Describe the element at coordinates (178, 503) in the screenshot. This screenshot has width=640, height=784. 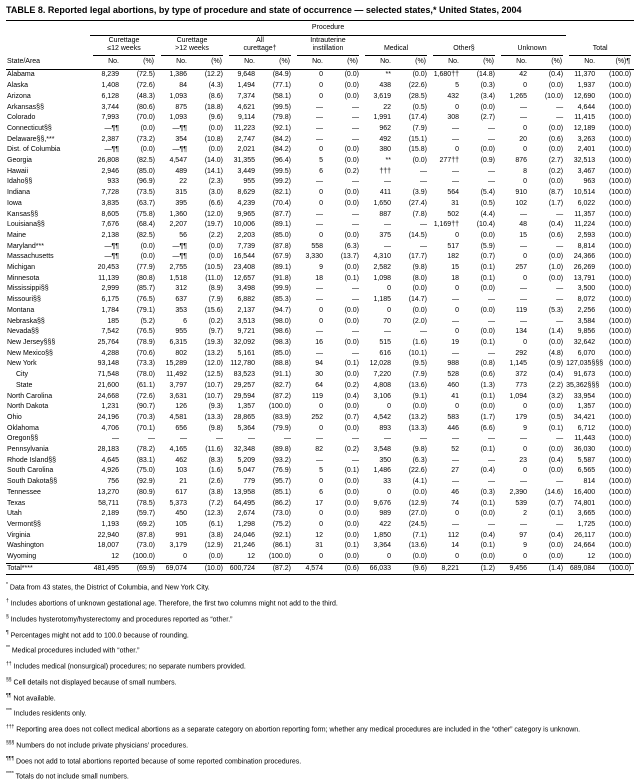
I see `cell-number: 5,373` at that location.